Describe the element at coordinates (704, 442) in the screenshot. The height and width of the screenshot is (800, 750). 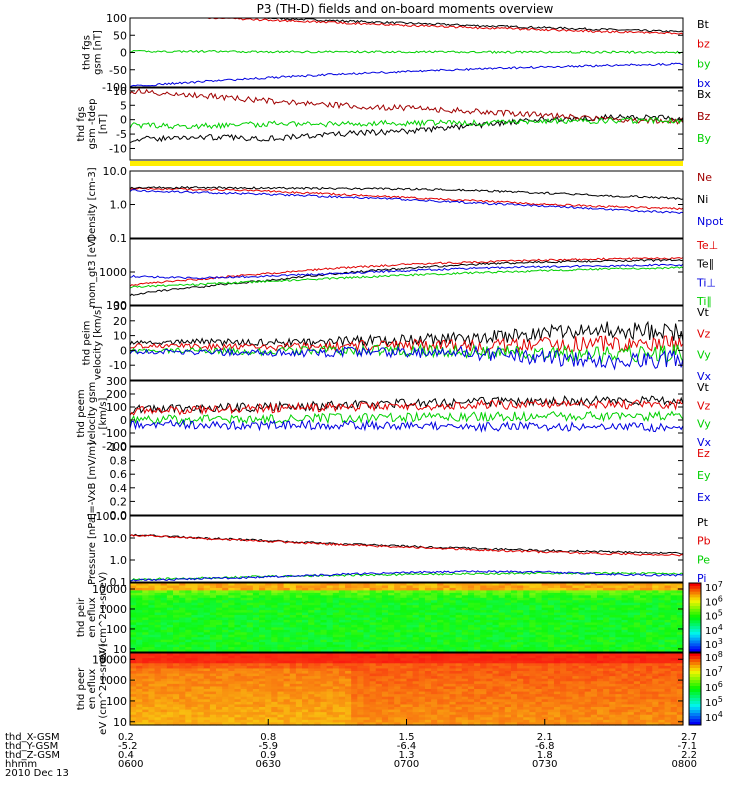
I see `legend-entry: Vx` at that location.